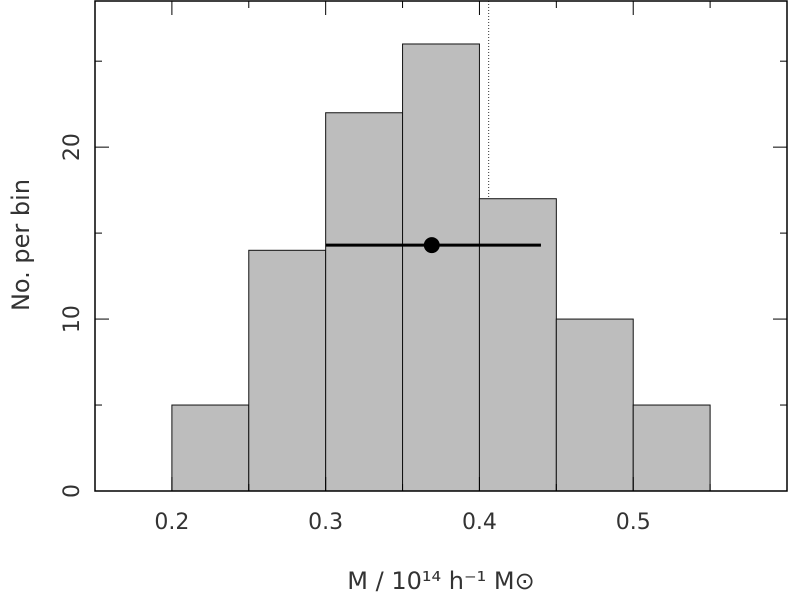 The width and height of the screenshot is (789, 609). I want to click on y-tick-label: 0, so click(72, 491).